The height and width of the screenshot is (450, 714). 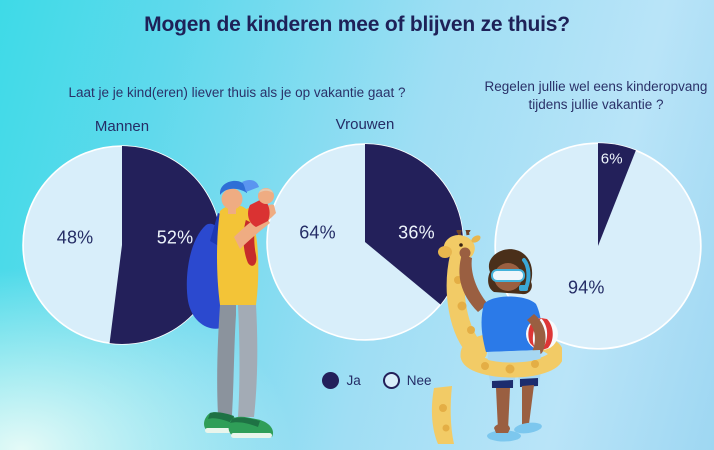 I want to click on pie-title-vrouwen: Vrouwen, so click(x=365, y=124).